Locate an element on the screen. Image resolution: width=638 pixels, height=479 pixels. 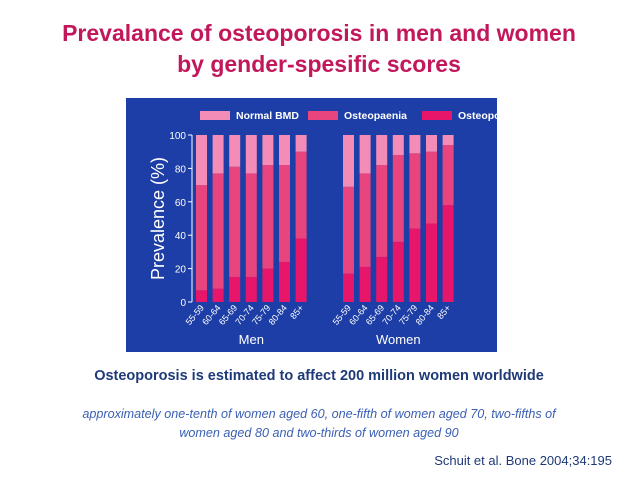
legend-label: Normal BMD is located at coordinates (267, 116).